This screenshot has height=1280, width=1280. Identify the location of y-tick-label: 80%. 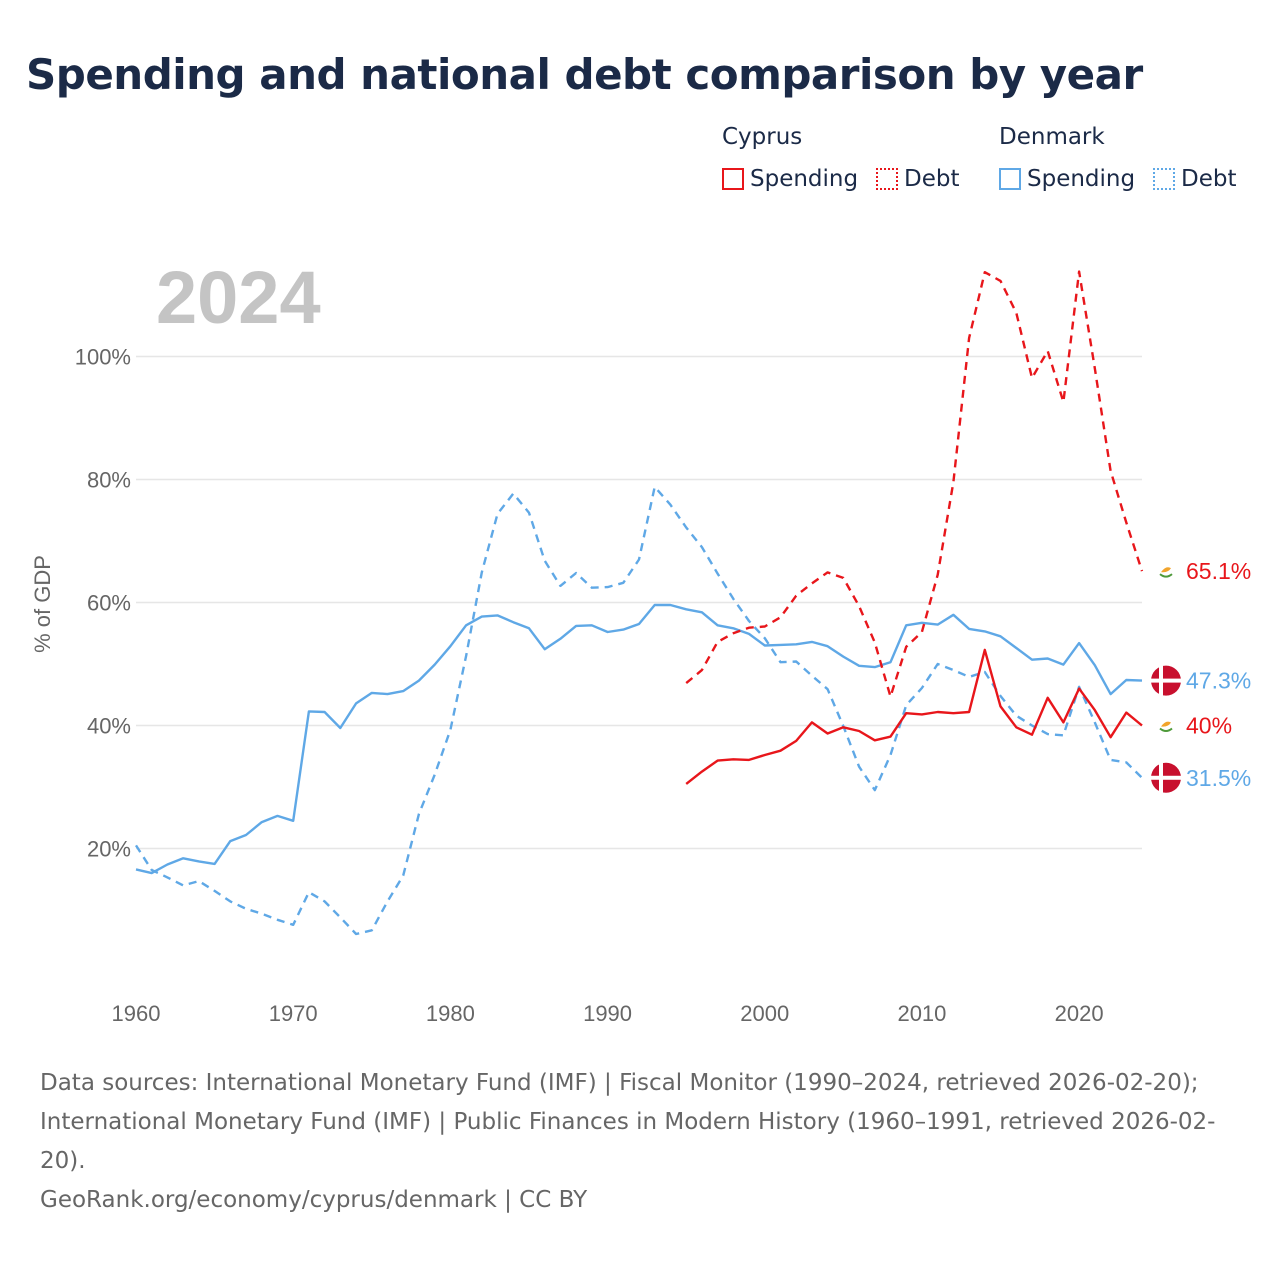
(109, 480).